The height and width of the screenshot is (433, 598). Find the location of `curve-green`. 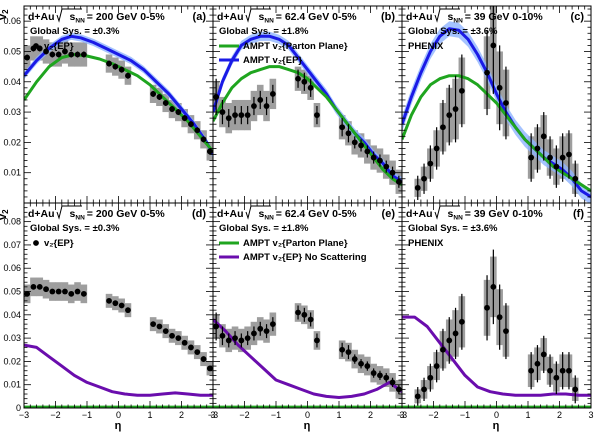

curve-green is located at coordinates (496, 133).